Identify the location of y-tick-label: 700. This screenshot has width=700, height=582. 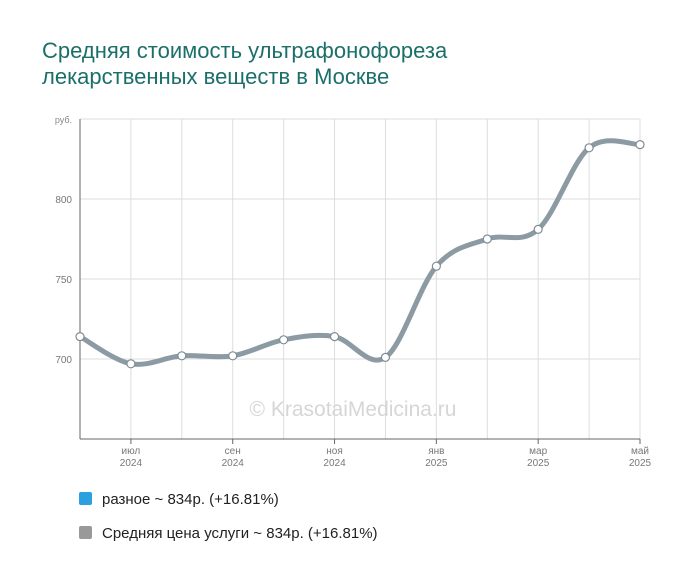
(63, 360).